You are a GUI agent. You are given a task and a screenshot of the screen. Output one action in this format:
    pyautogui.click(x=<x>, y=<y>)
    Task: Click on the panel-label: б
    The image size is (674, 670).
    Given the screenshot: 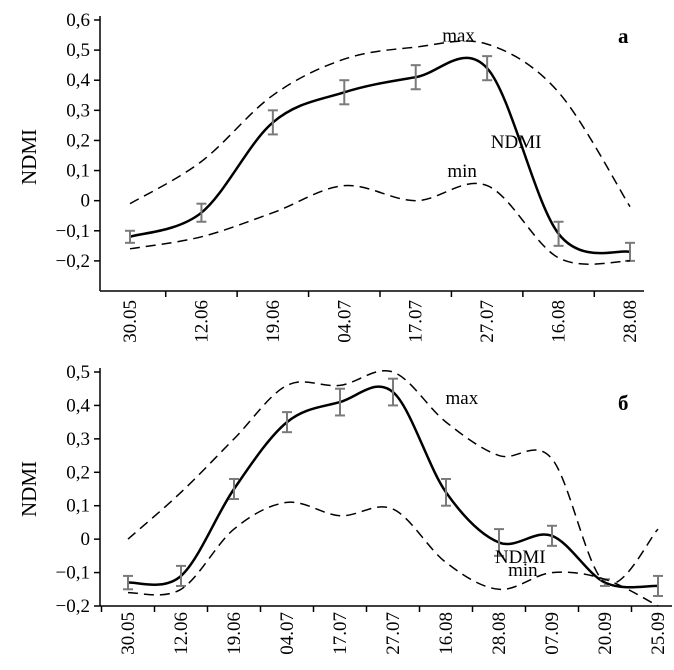 What is the action you would take?
    pyautogui.click(x=623, y=403)
    